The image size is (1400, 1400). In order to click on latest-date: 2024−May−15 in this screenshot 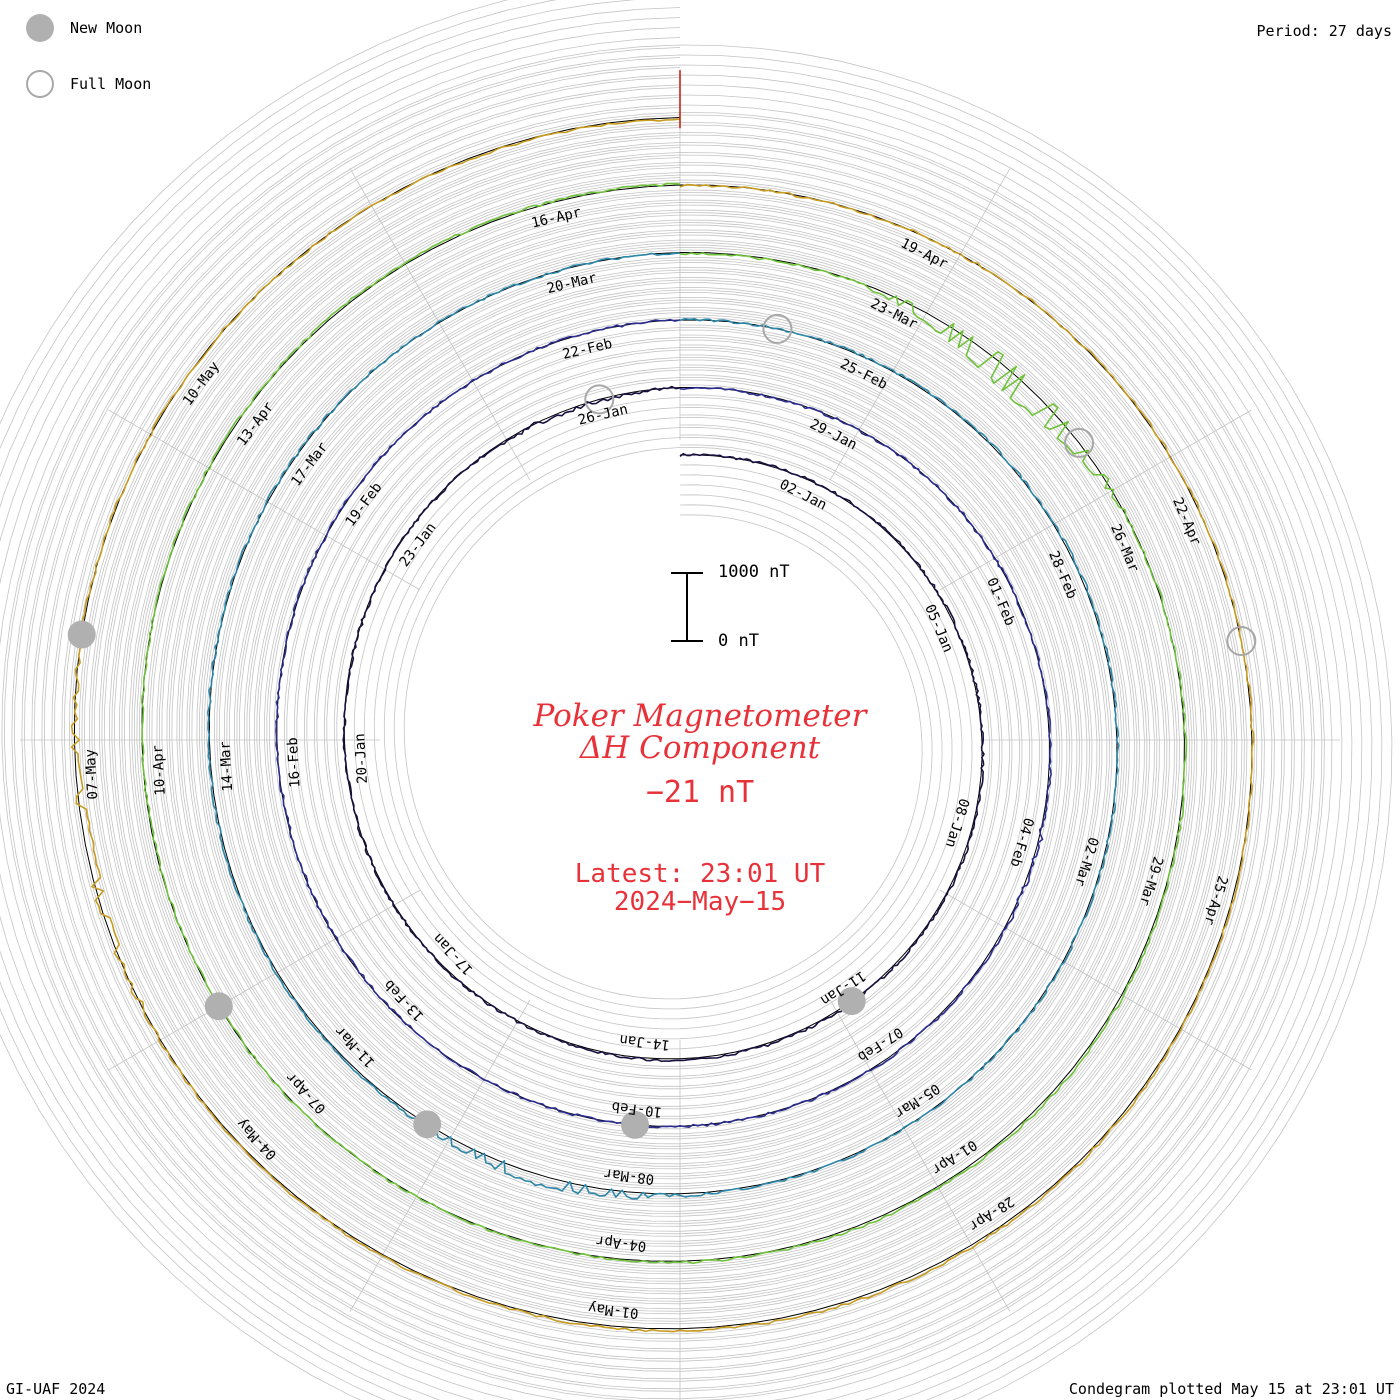, I will do `click(700, 902)`.